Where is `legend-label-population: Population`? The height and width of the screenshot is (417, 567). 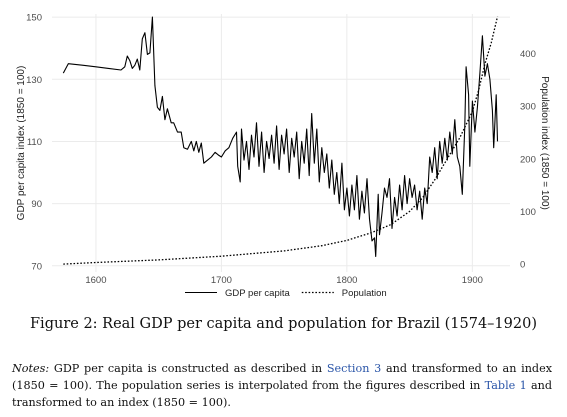 legend-label-population: Population is located at coordinates (364, 293).